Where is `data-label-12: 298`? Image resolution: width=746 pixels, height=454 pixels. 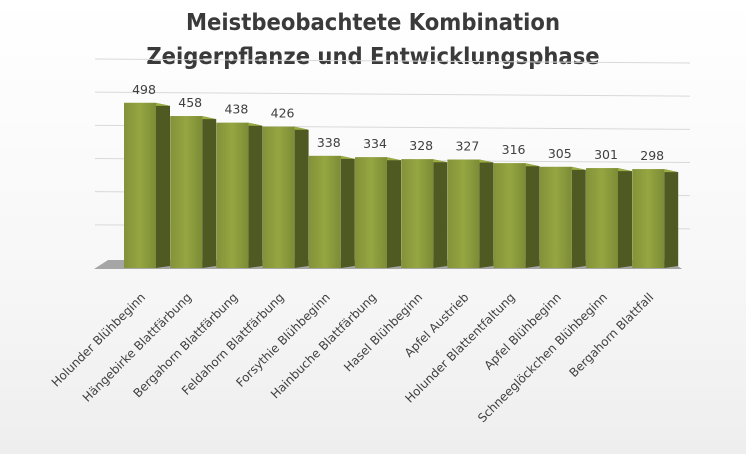
data-label-12: 298 is located at coordinates (652, 155).